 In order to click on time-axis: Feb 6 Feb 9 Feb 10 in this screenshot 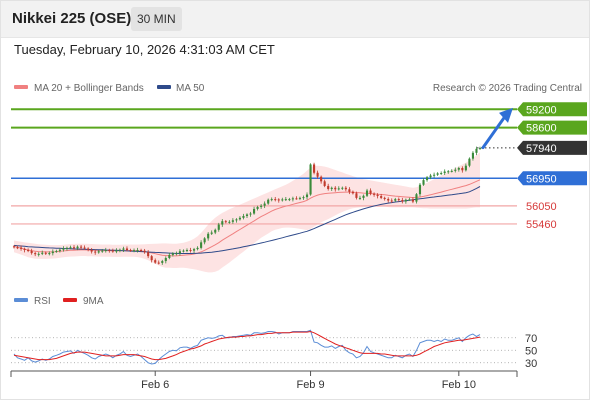, I will do `click(264, 380)`.